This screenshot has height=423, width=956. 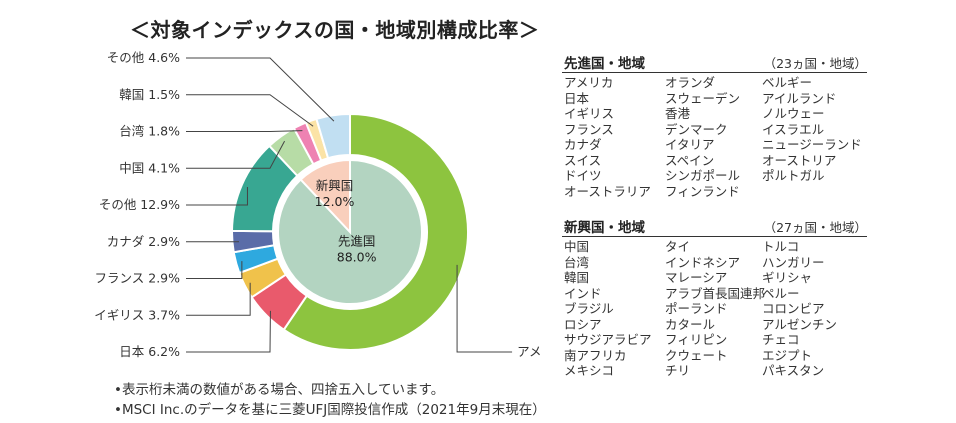 I want to click on emerging-country-item: ロシア, so click(x=583, y=324).